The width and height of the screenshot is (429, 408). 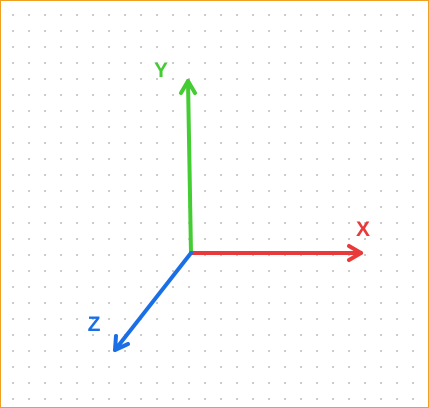 What do you see at coordinates (94, 324) in the screenshot?
I see `z-axis-label: Z` at bounding box center [94, 324].